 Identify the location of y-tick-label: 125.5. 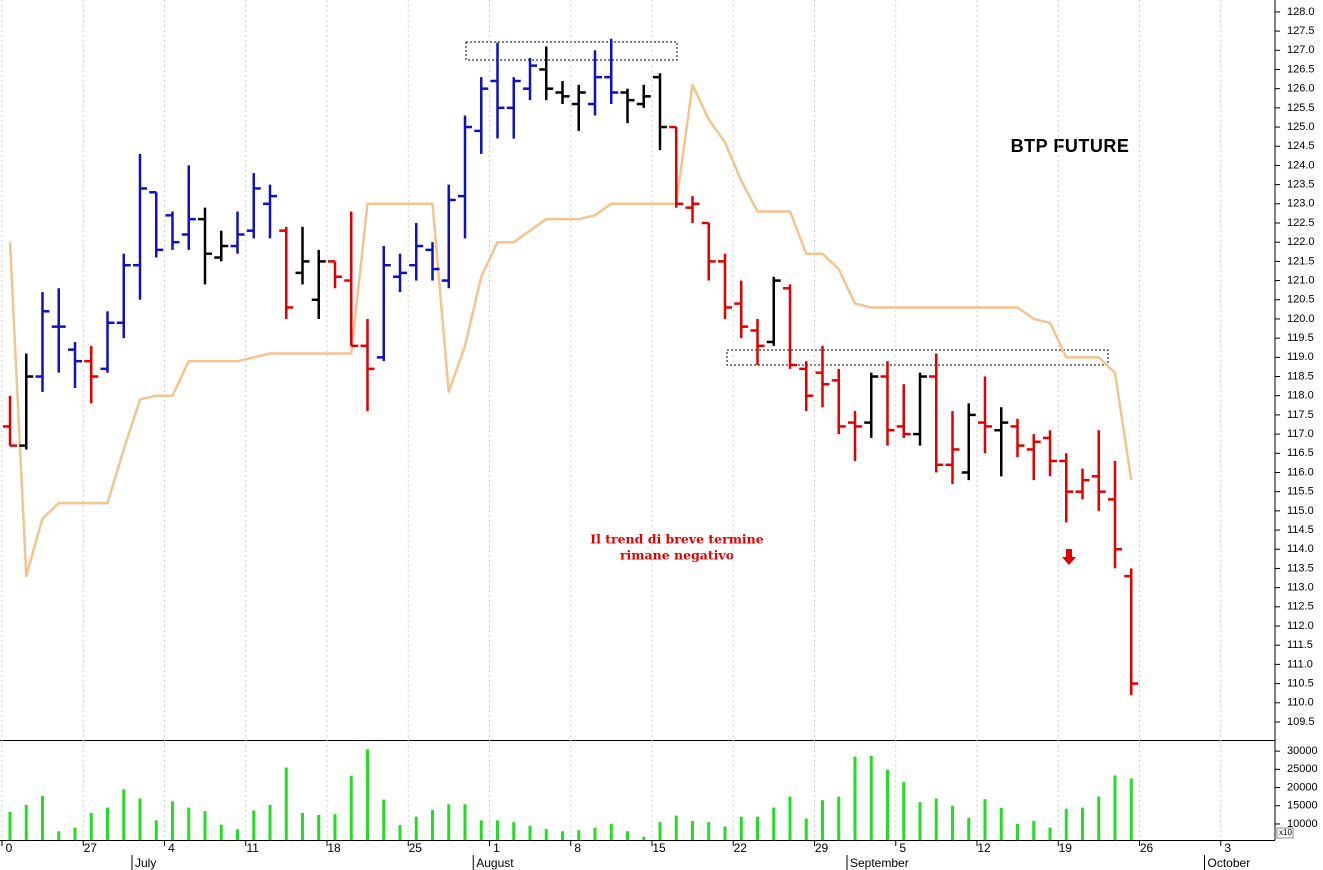
(1301, 108).